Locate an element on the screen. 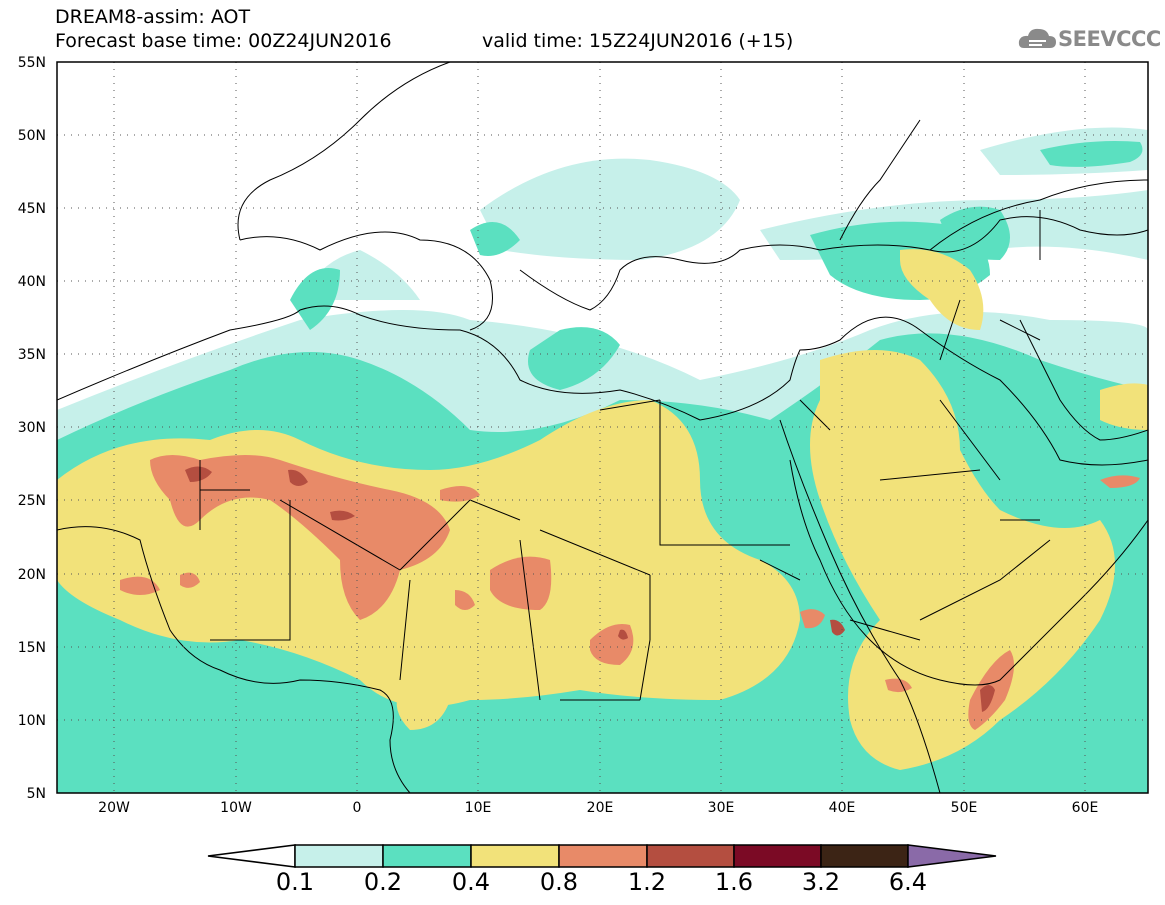  colorbar-label: 1.2 is located at coordinates (647, 882).